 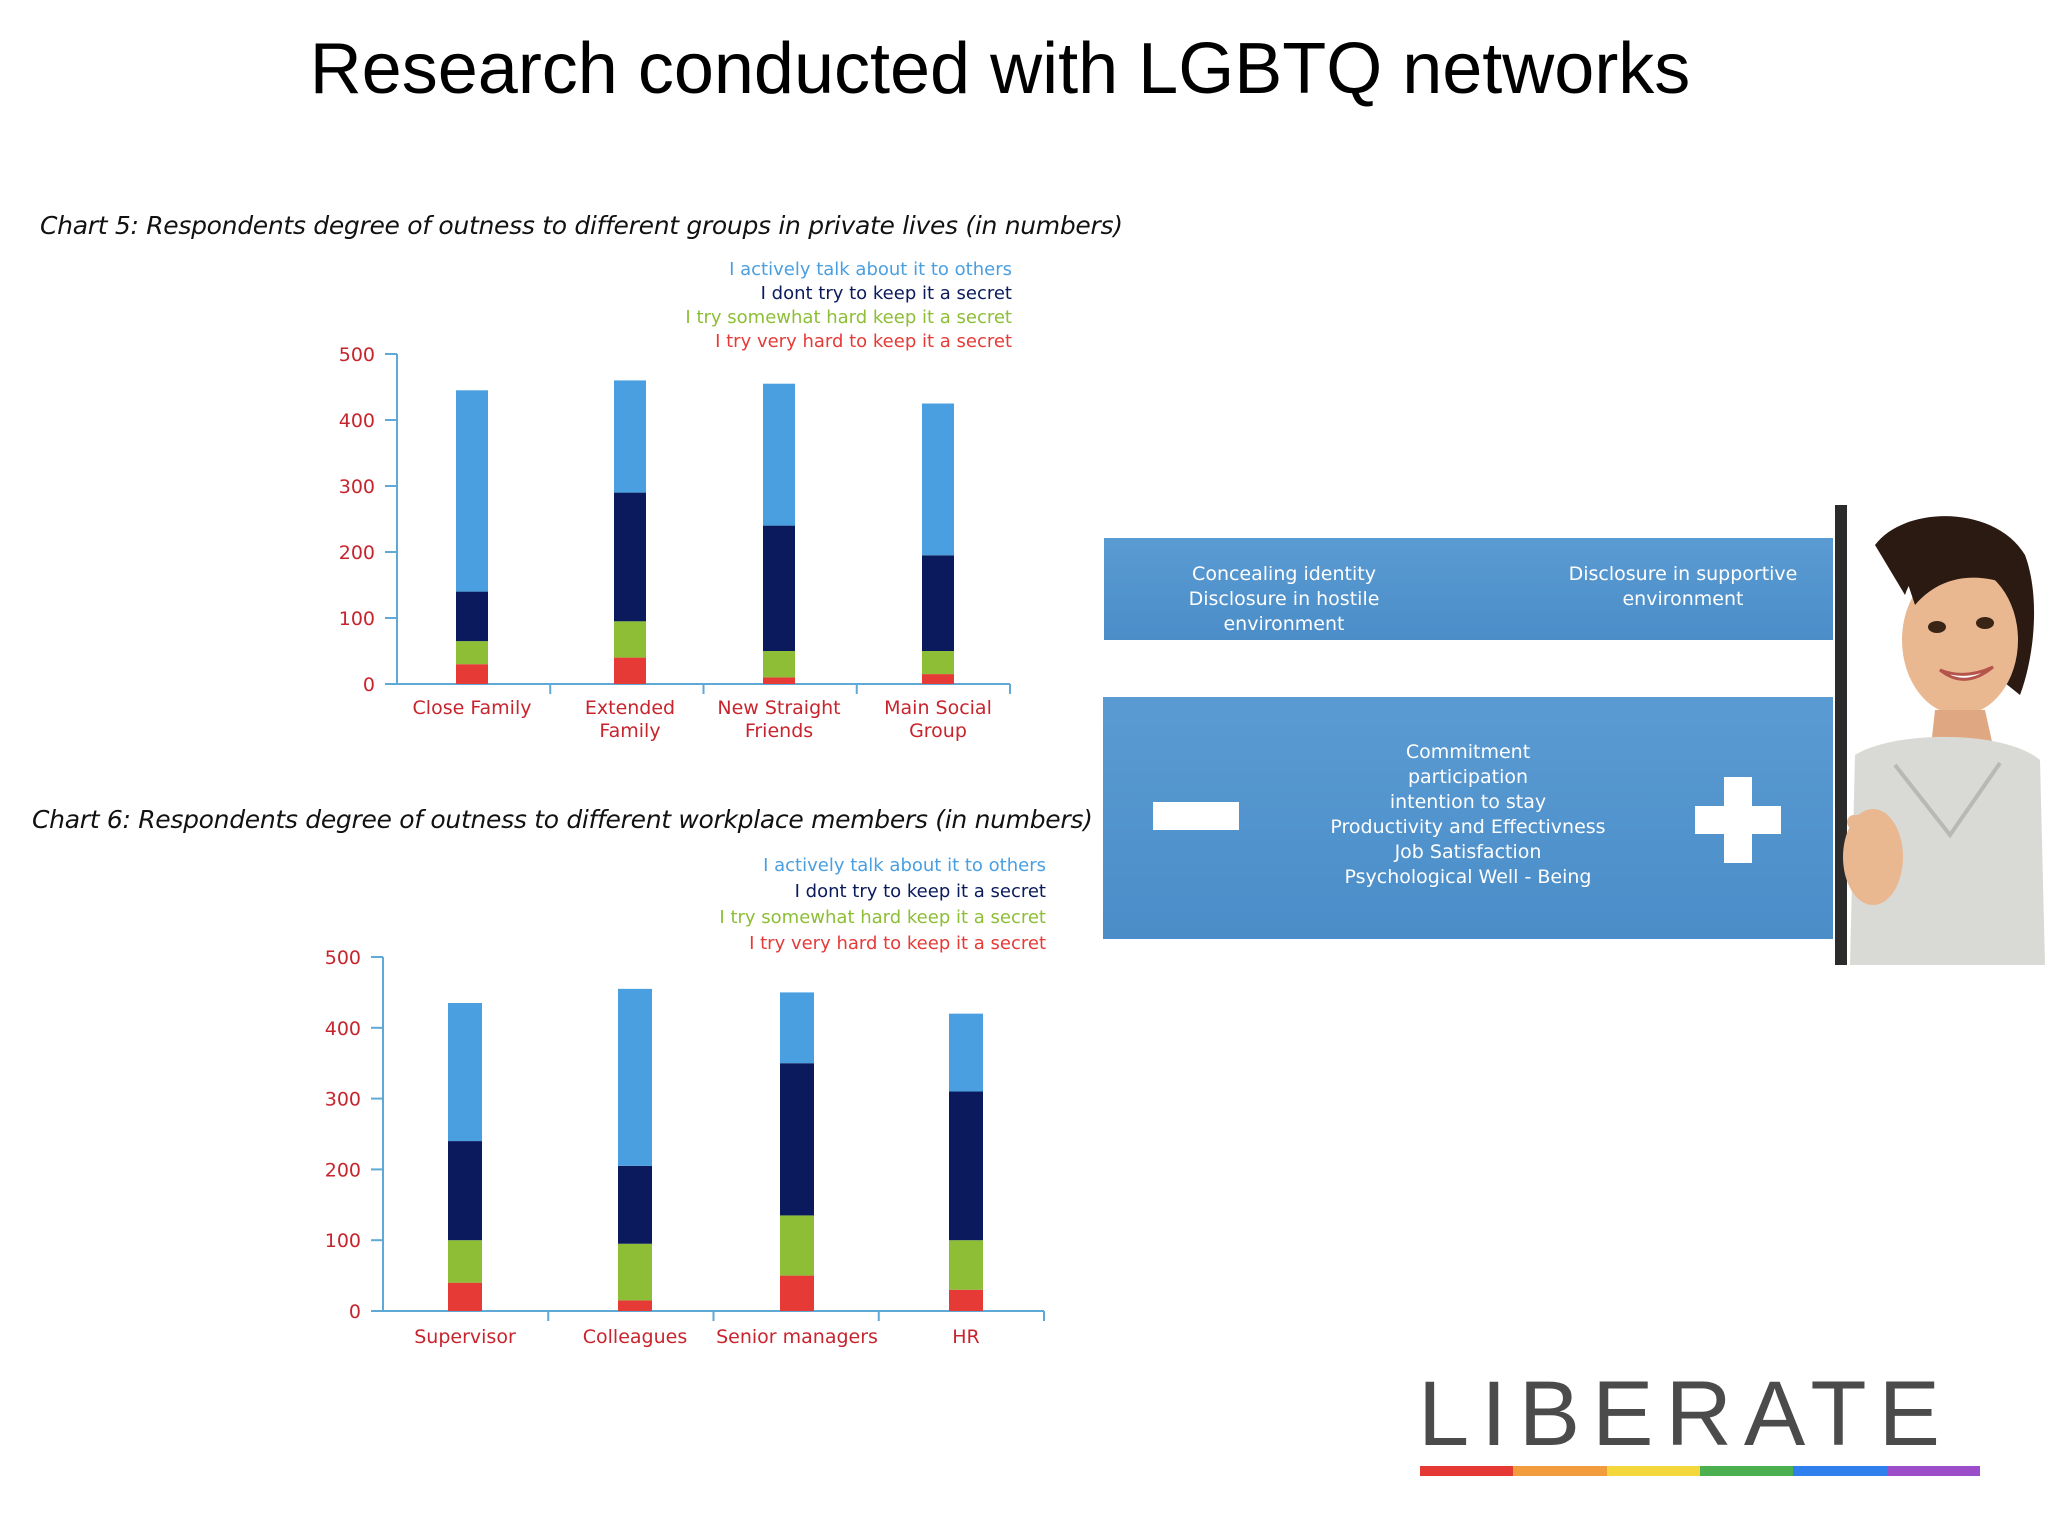 What do you see at coordinates (465, 1337) in the screenshot?
I see `category-label: Supervisor` at bounding box center [465, 1337].